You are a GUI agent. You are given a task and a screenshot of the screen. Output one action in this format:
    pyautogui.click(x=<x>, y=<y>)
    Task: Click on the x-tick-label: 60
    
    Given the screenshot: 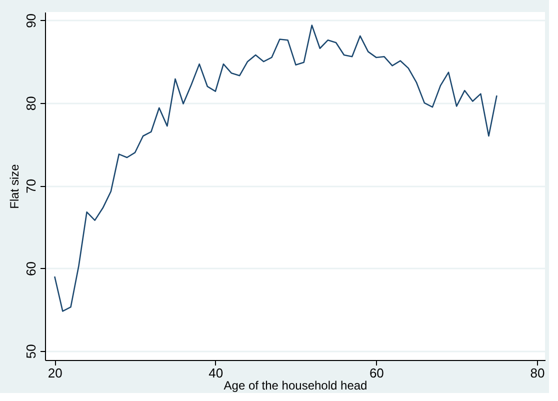 What is the action you would take?
    pyautogui.click(x=376, y=373)
    